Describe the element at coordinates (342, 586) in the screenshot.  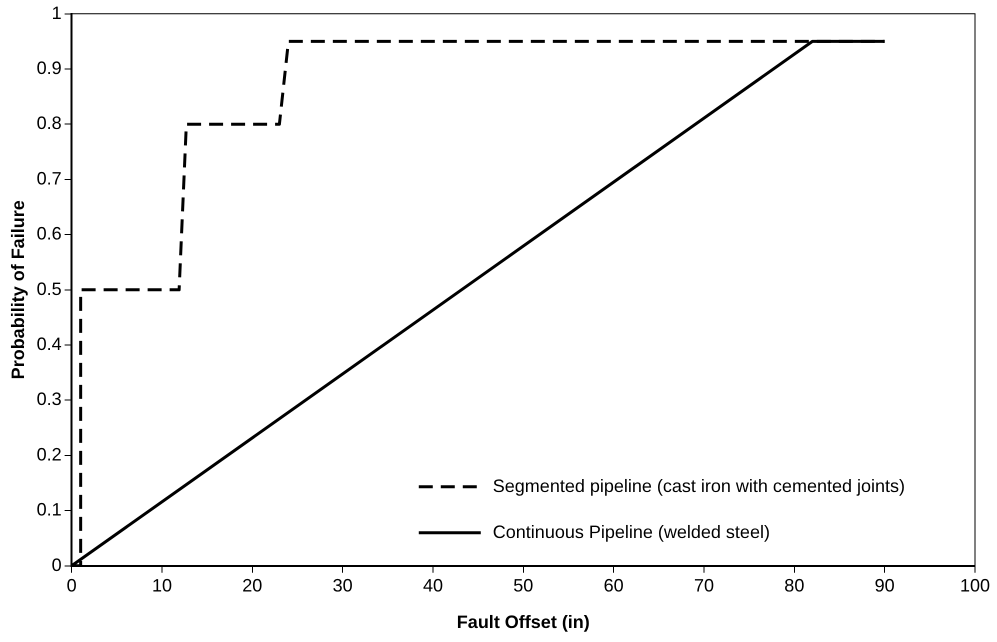
I see `x-tick-label: 30` at that location.